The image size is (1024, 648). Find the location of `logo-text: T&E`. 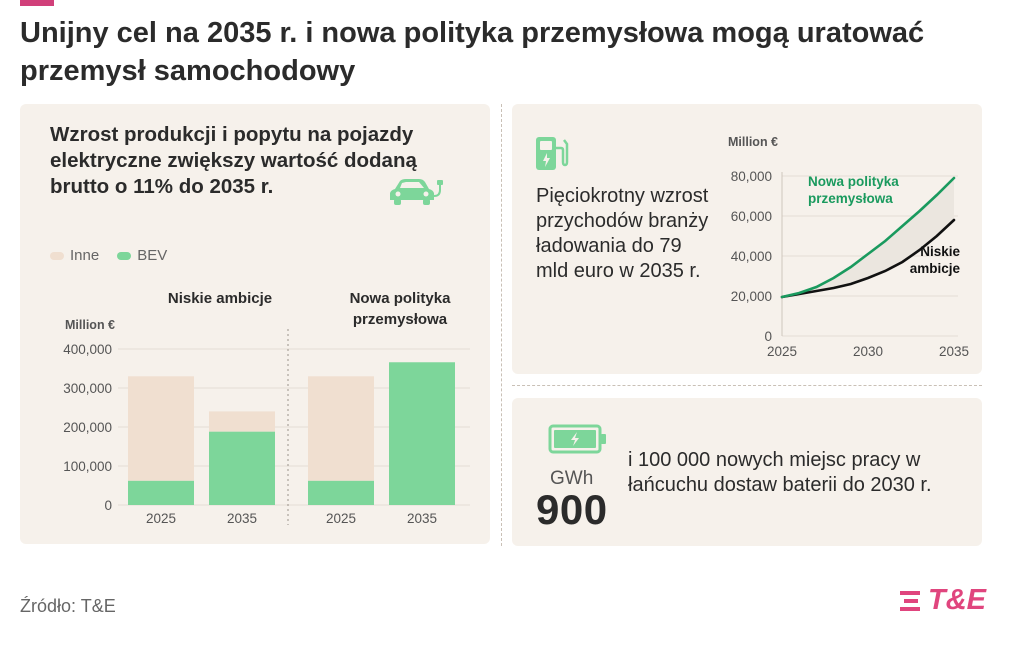

logo-text: T&E is located at coordinates (957, 600).